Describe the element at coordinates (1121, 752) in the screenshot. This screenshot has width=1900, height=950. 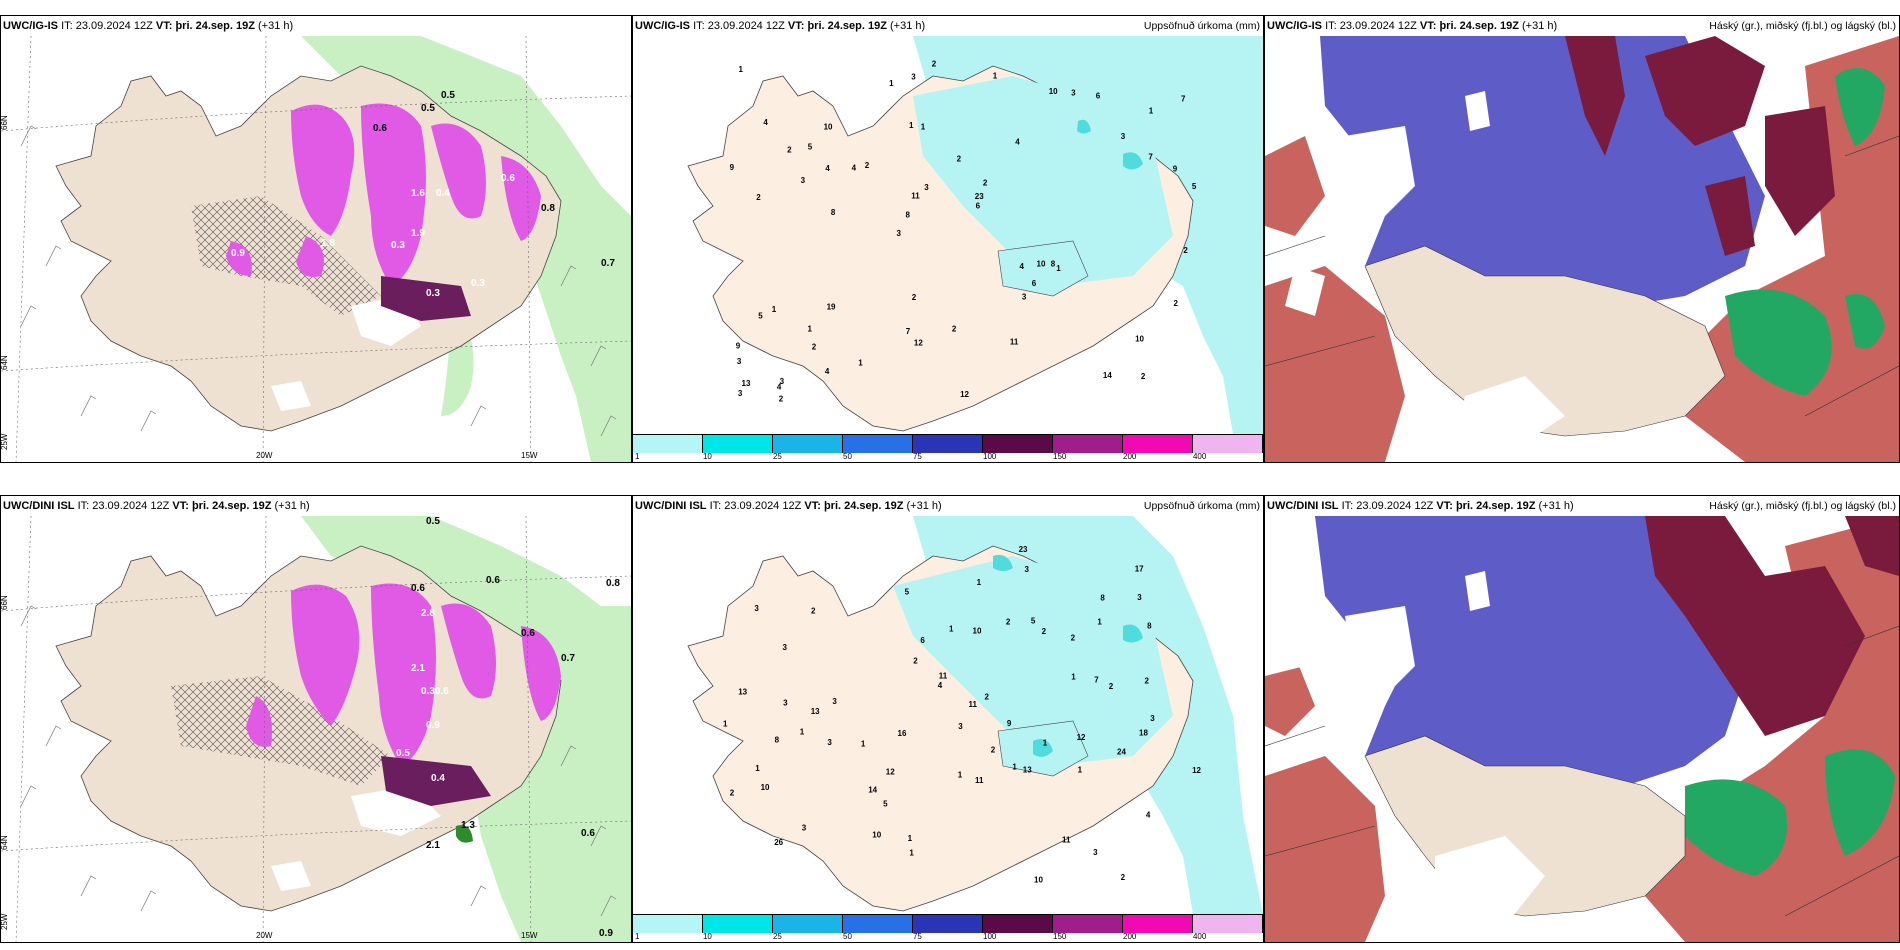
I see `precip-value-label: 24` at that location.